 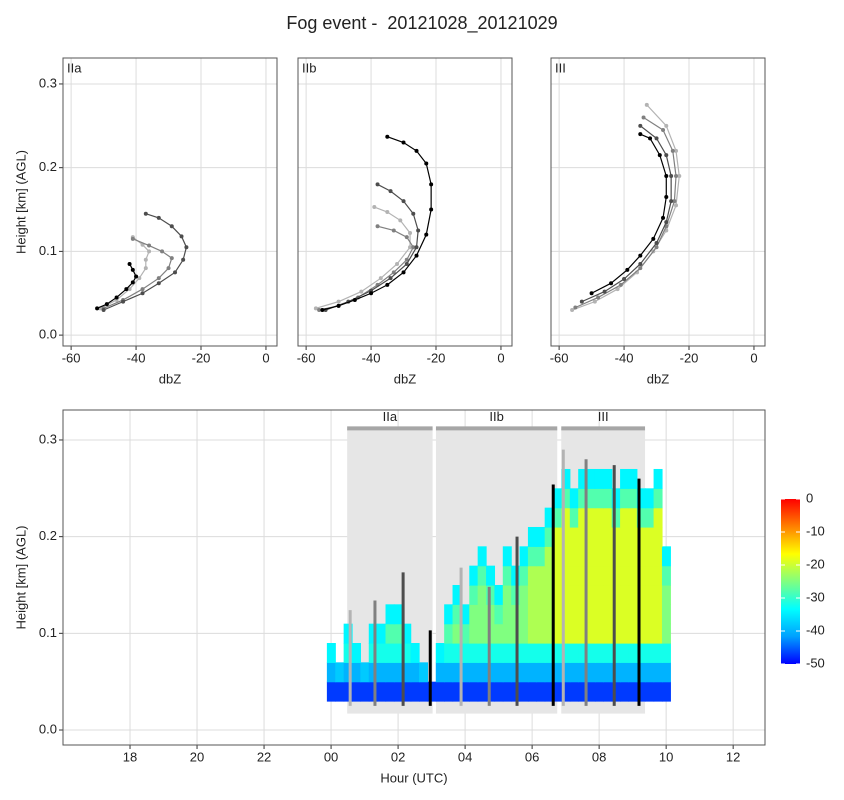 I want to click on y-tick-label: 0.3, so click(x=48, y=438).